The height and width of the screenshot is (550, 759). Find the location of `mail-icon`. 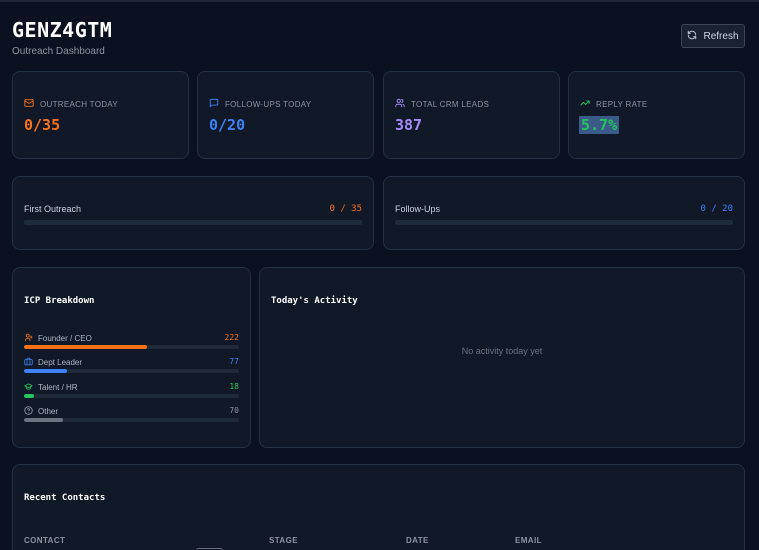

mail-icon is located at coordinates (29, 104).